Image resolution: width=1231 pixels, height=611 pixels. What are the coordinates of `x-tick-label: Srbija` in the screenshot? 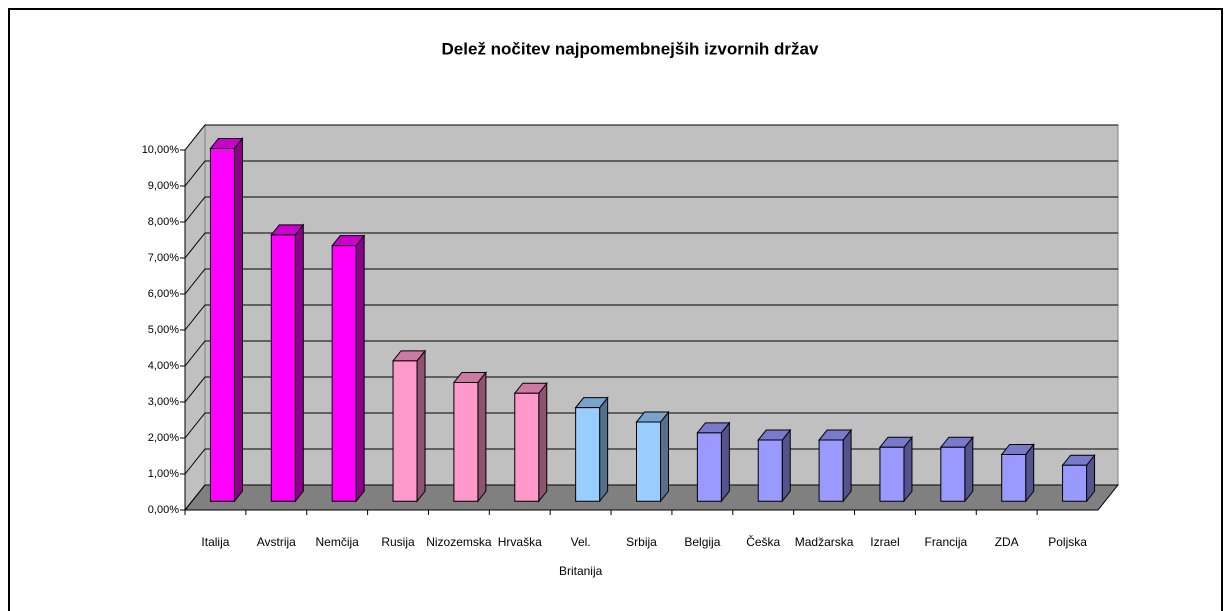 It's located at (641, 542).